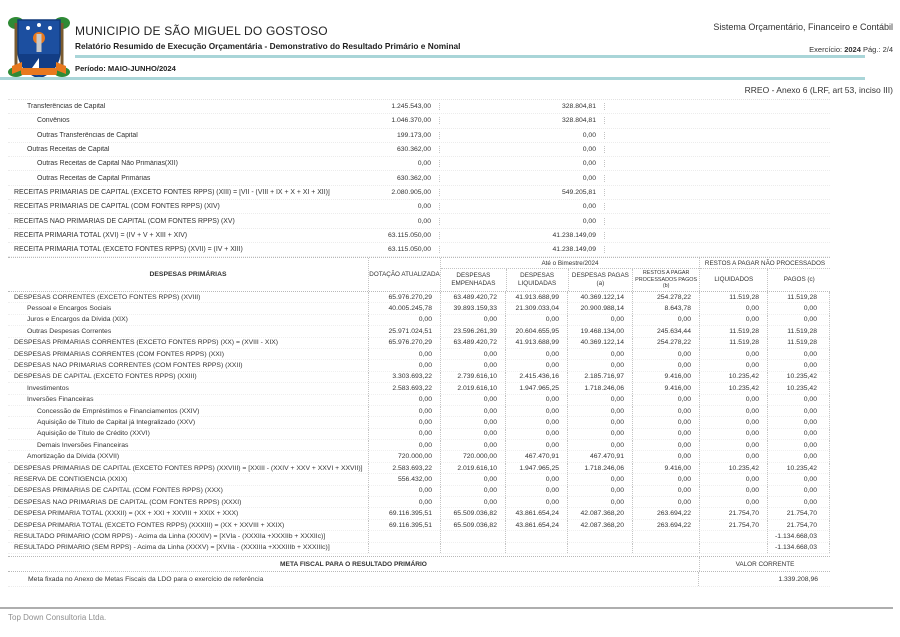 The height and width of the screenshot is (637, 900). What do you see at coordinates (404, 121) in the screenshot?
I see `cell-previsao: 1.046.370,00` at bounding box center [404, 121].